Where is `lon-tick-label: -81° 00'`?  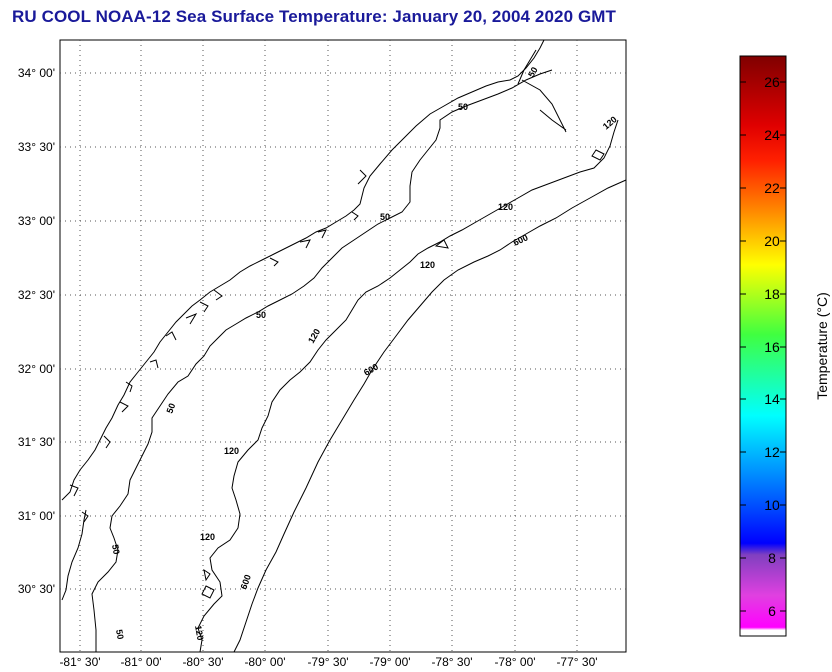 lon-tick-label: -81° 00' is located at coordinates (140, 662).